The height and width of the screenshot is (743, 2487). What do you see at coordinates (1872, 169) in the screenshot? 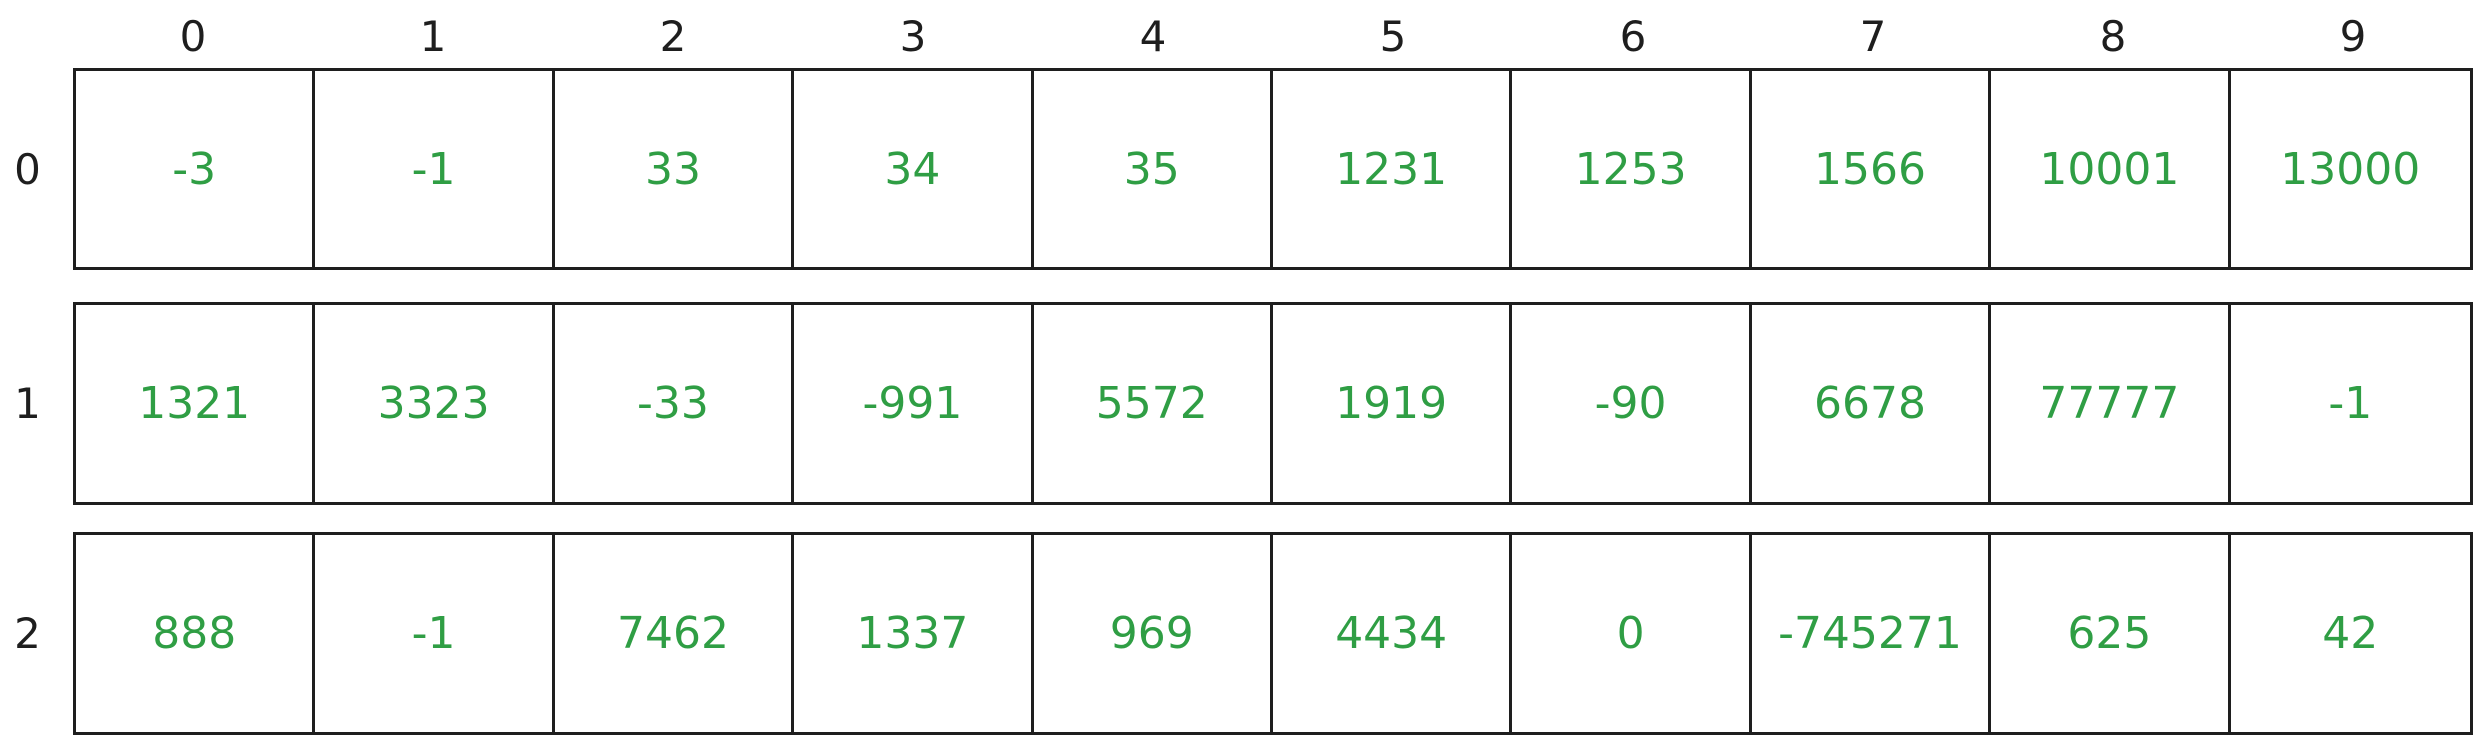
I see `array-cell: 1566` at bounding box center [1872, 169].